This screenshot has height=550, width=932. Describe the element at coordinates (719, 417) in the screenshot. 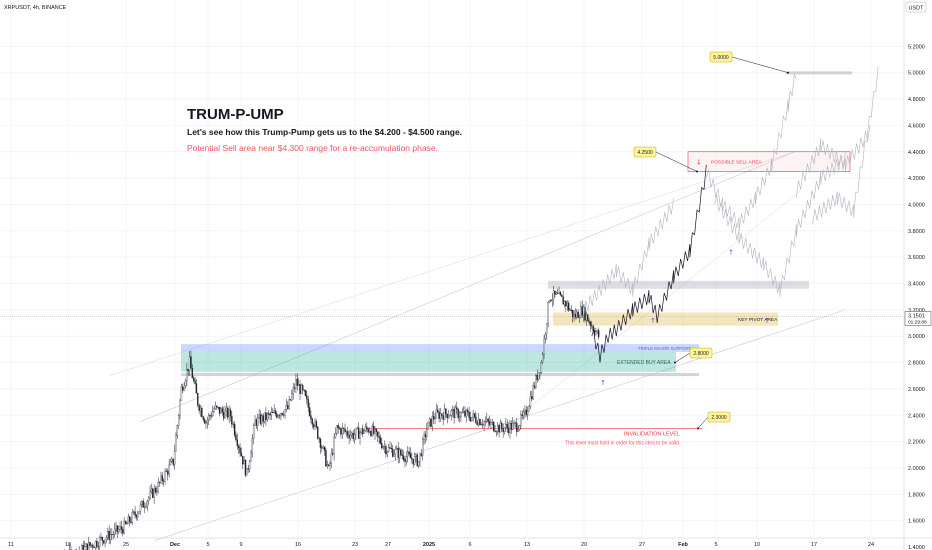

I see `price-tag` at that location.